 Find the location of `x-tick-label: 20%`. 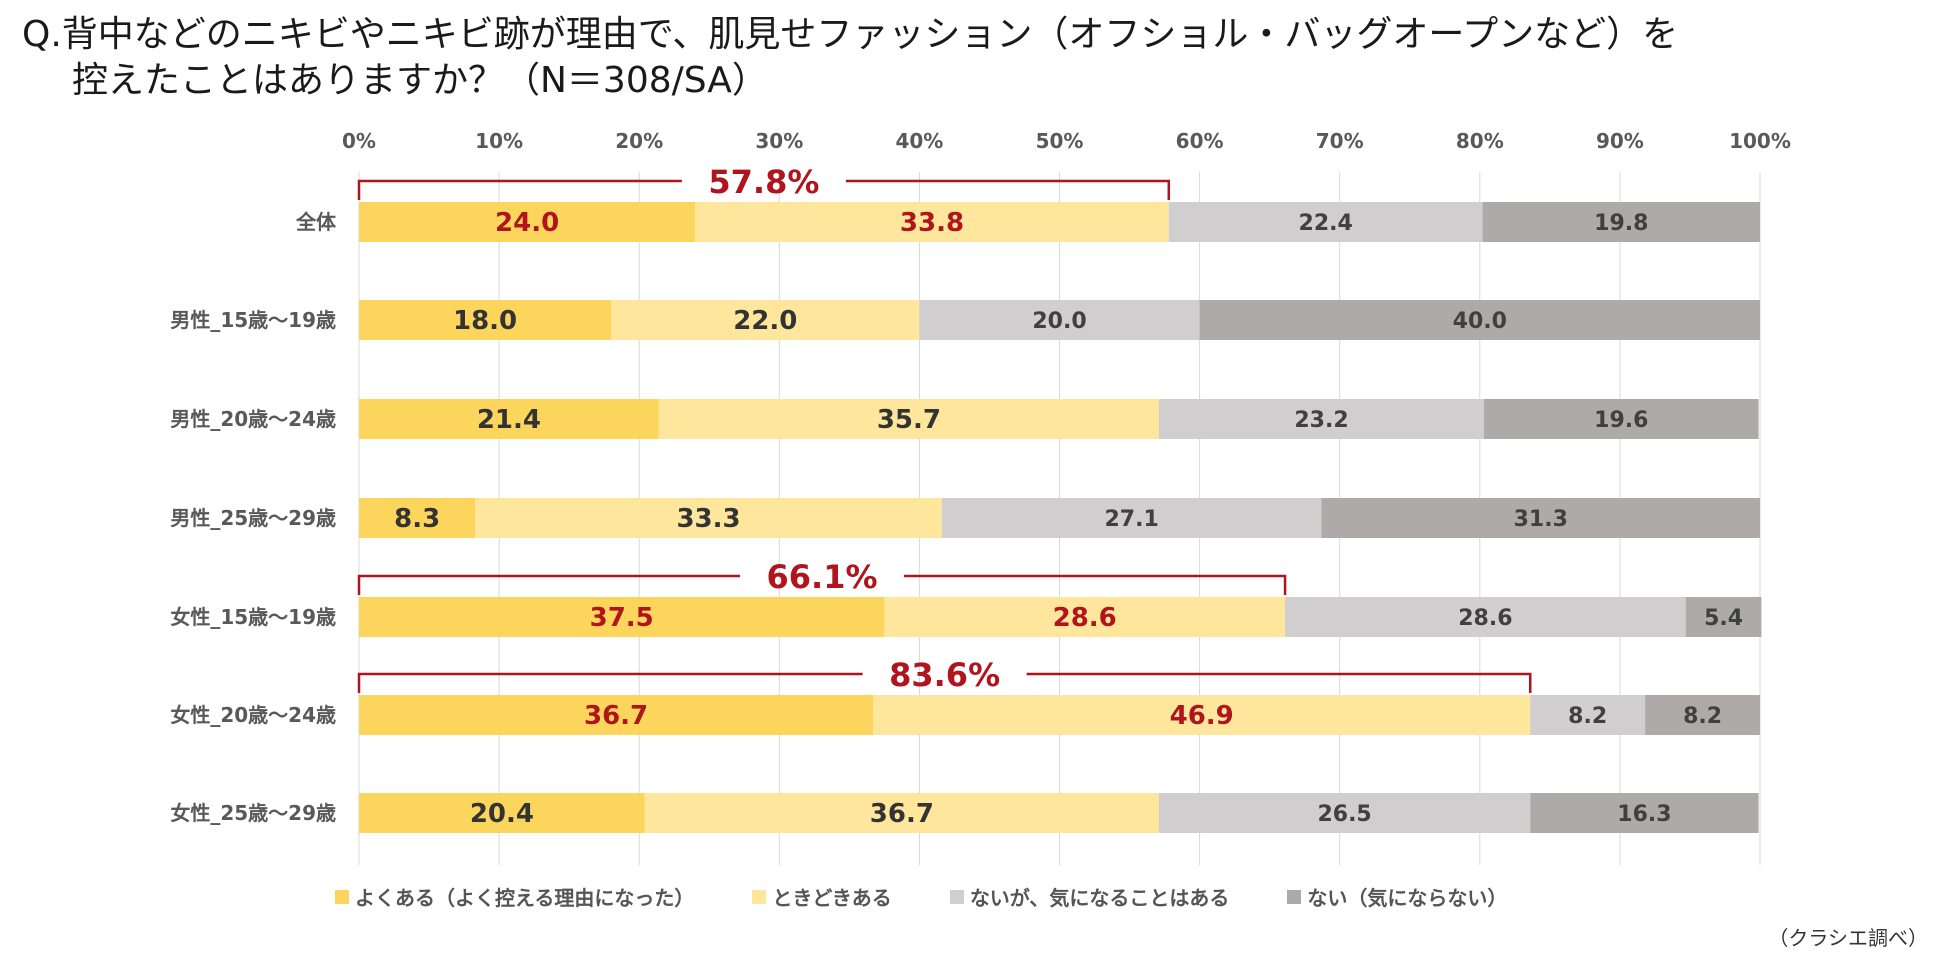

x-tick-label: 20% is located at coordinates (639, 141).